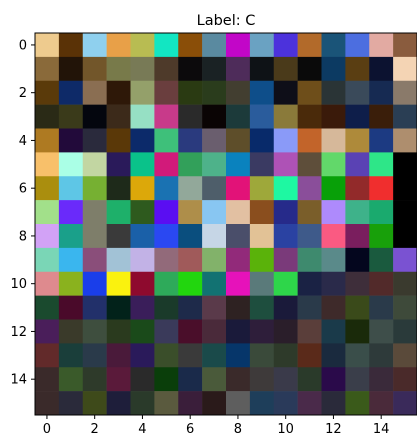 The width and height of the screenshot is (417, 433). Describe the element at coordinates (71, 355) in the screenshot. I see `heatmap-cell-r13-c1` at that location.